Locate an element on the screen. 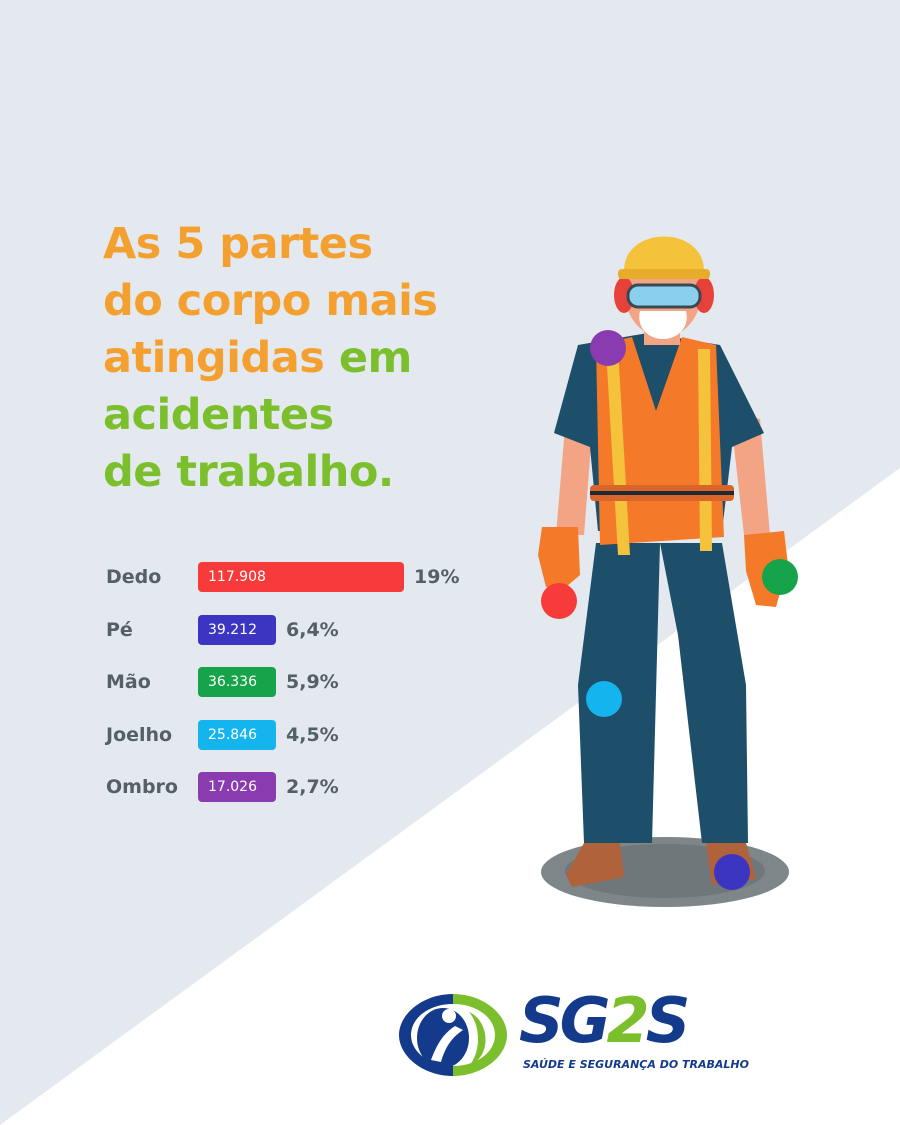  headline-line-1: As 5 partes is located at coordinates (238, 244).